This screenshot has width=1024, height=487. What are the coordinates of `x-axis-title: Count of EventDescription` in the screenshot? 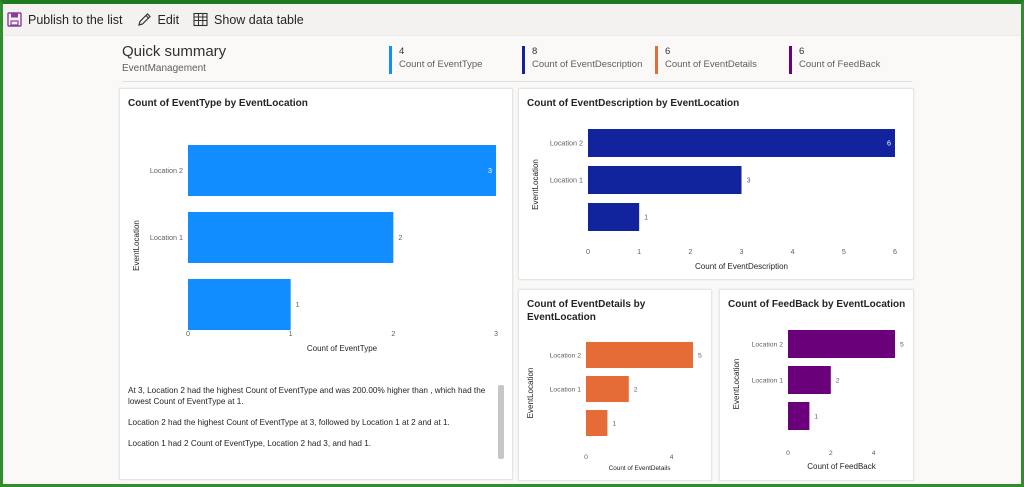 It's located at (741, 266).